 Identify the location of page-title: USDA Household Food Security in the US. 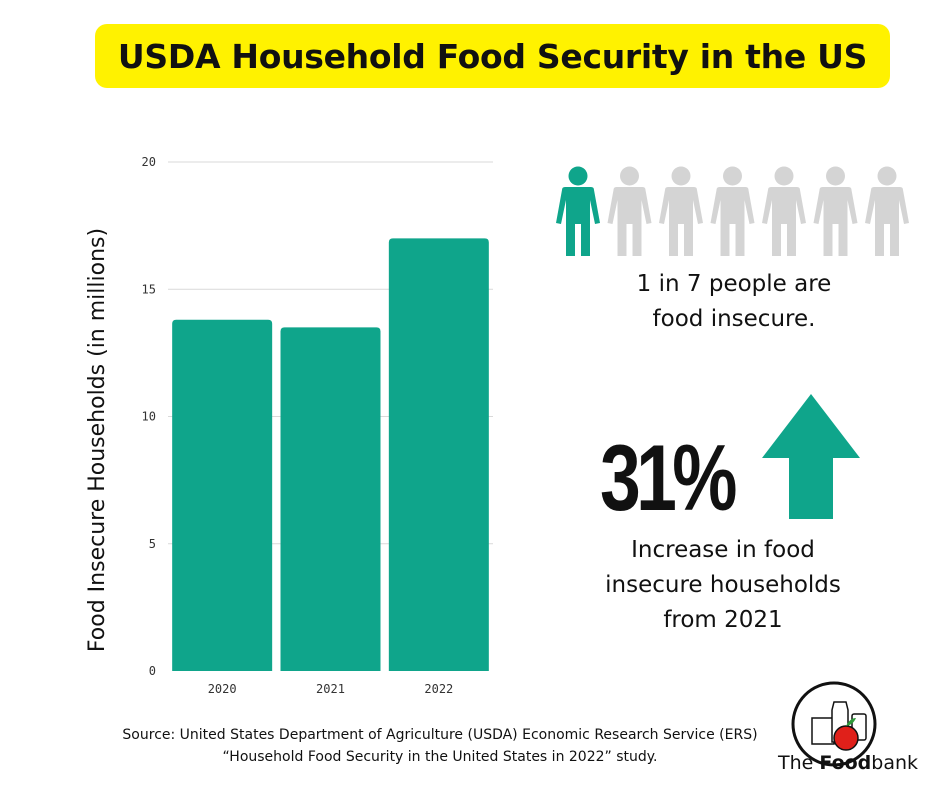
(492, 56).